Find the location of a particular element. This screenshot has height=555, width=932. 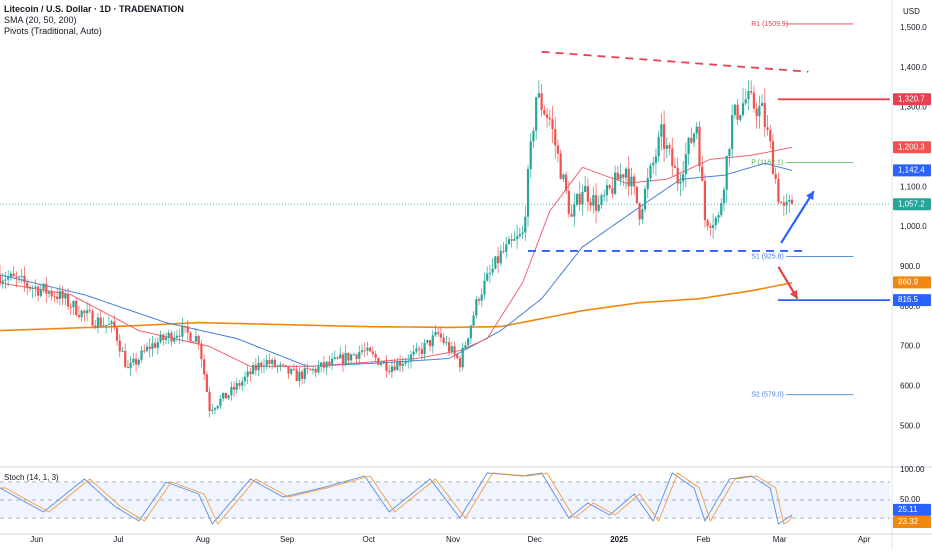

sma-indicator-label: SMA (20, 50, 200) is located at coordinates (40, 20).